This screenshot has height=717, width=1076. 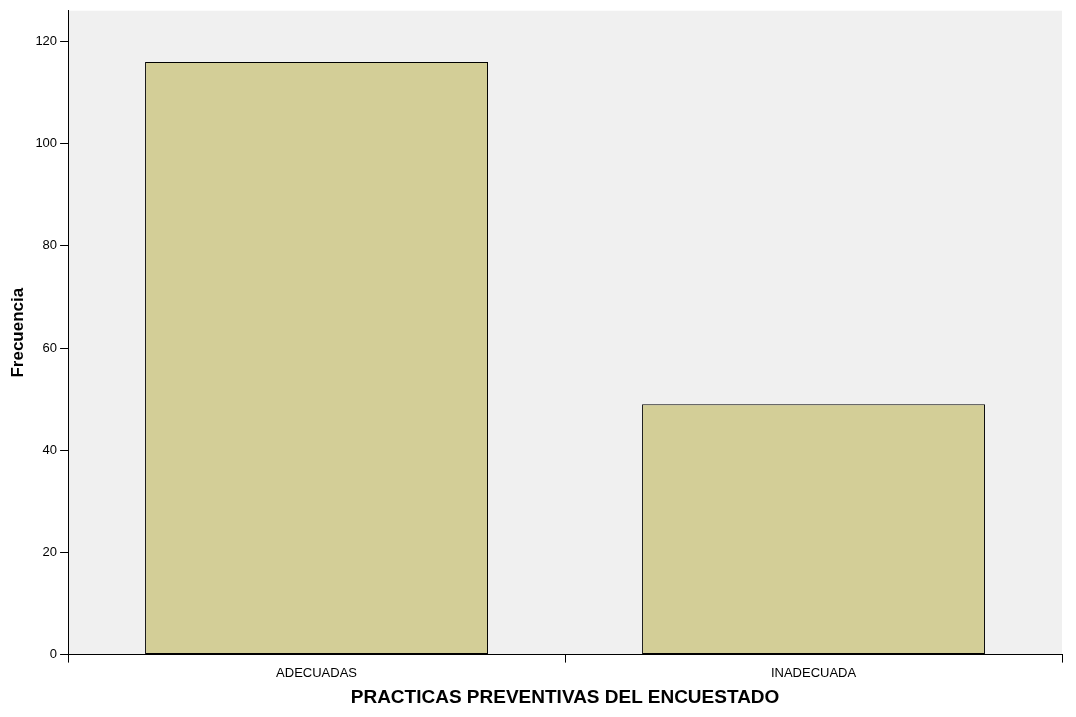 I want to click on y-tick-label: 40, so click(x=50, y=449).